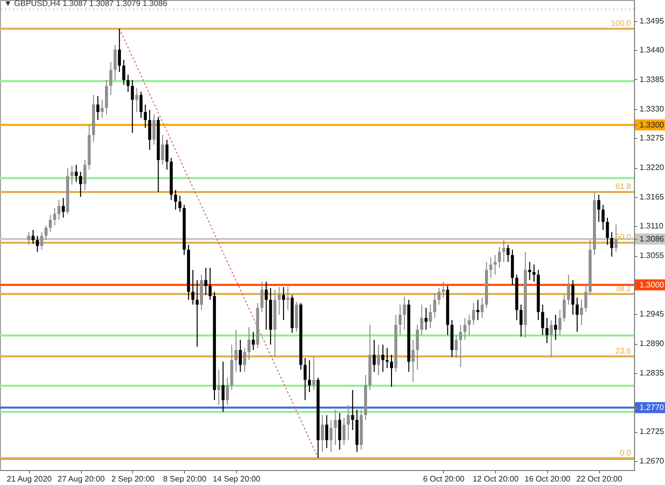 This screenshot has height=485, width=665. I want to click on x-tick-label: 21 Aug 2020, so click(29, 479).